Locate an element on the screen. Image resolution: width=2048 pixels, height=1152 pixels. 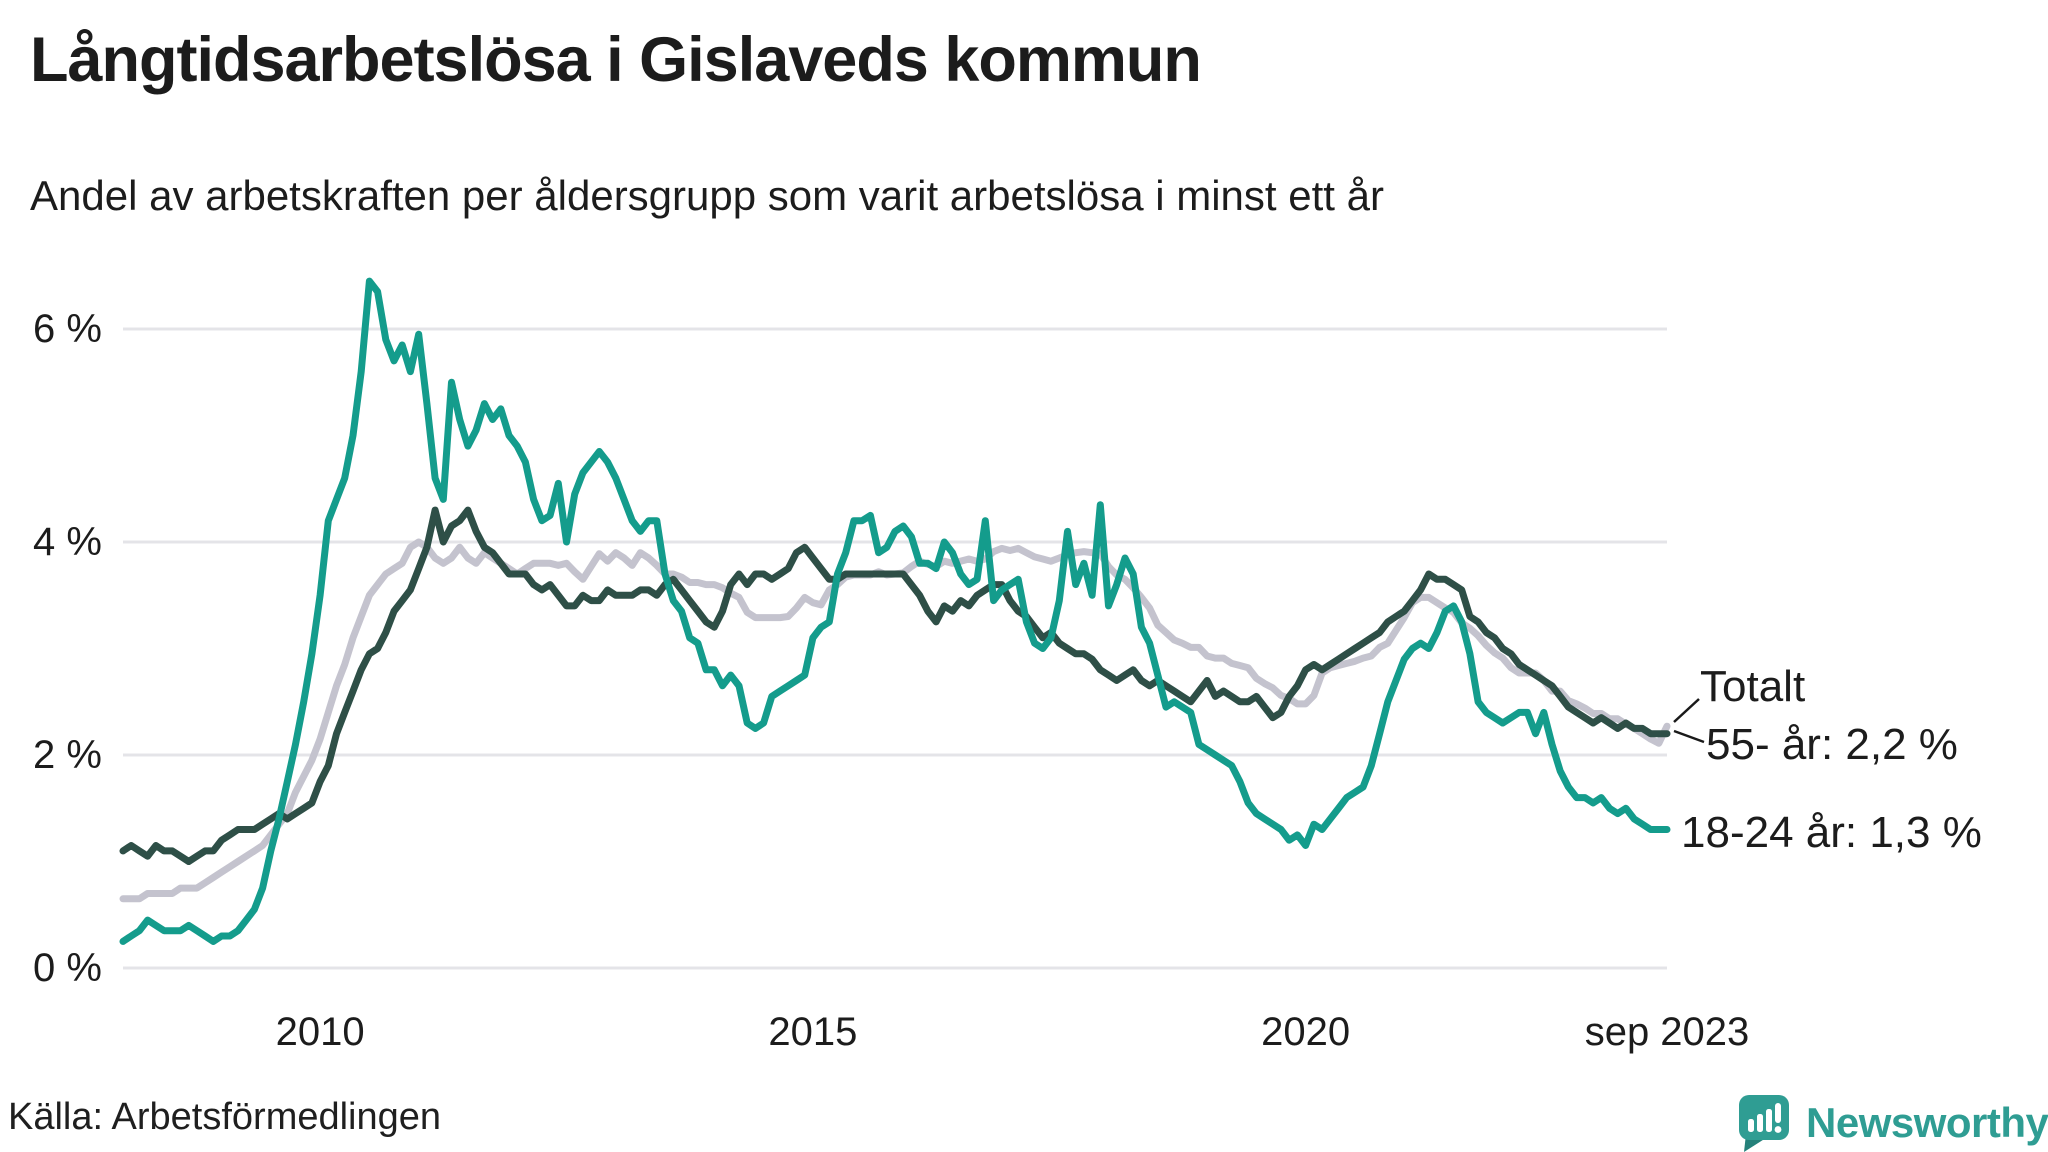
x-tick-label-sep-2023: sep 2023 is located at coordinates (1667, 1032).